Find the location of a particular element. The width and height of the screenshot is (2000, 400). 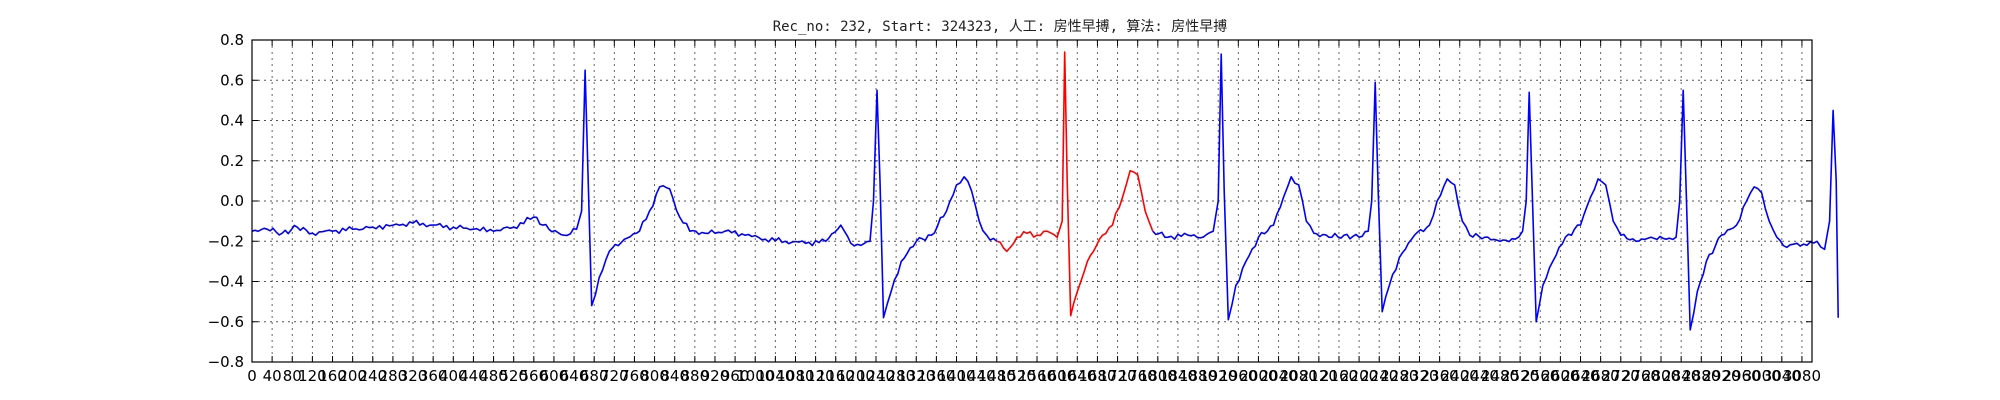

x-tick-label: 680 is located at coordinates (594, 376).